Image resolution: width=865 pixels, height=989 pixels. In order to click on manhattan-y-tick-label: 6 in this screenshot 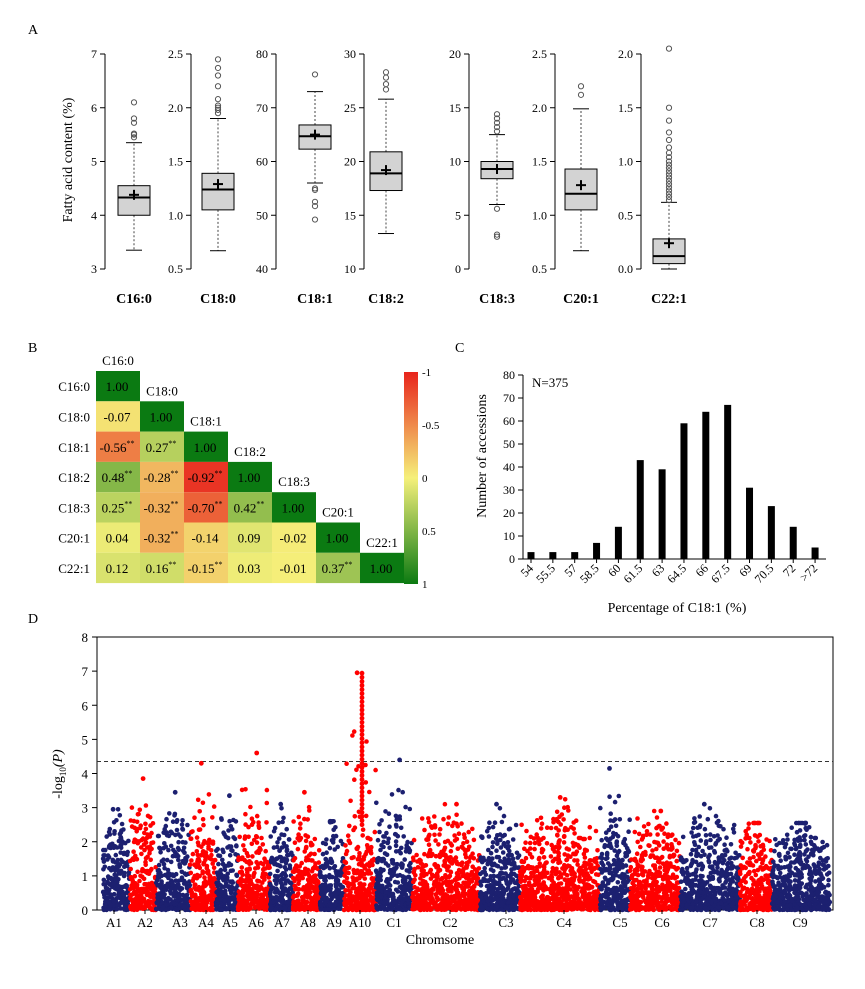, I will do `click(85, 705)`.